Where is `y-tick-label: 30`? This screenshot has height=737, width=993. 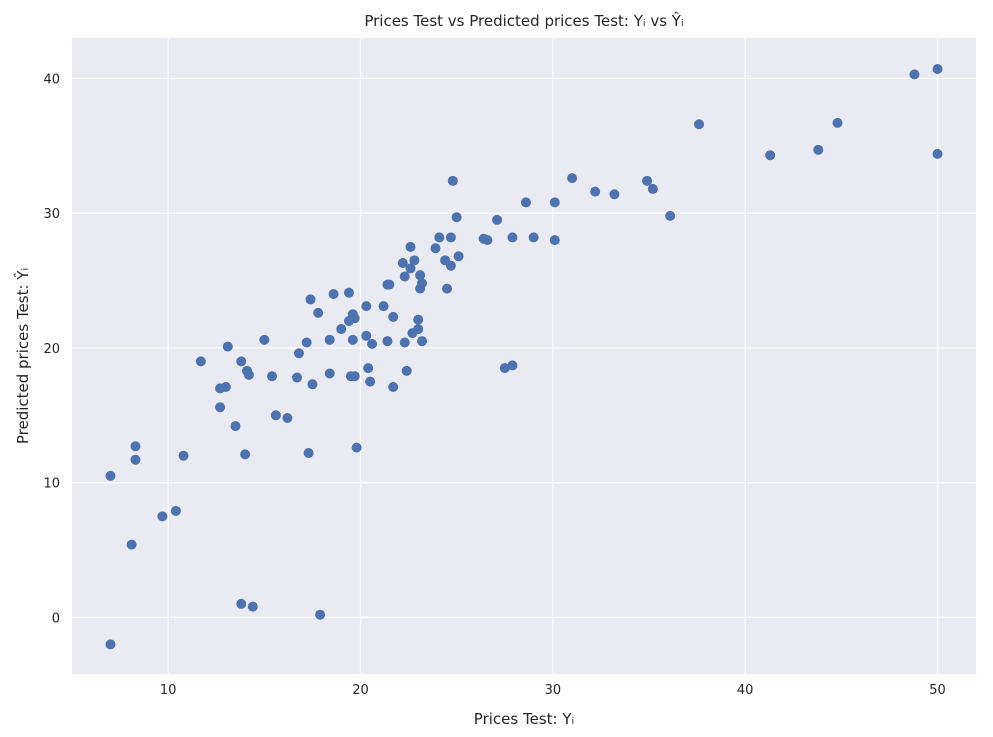
y-tick-label: 30 is located at coordinates (51, 214).